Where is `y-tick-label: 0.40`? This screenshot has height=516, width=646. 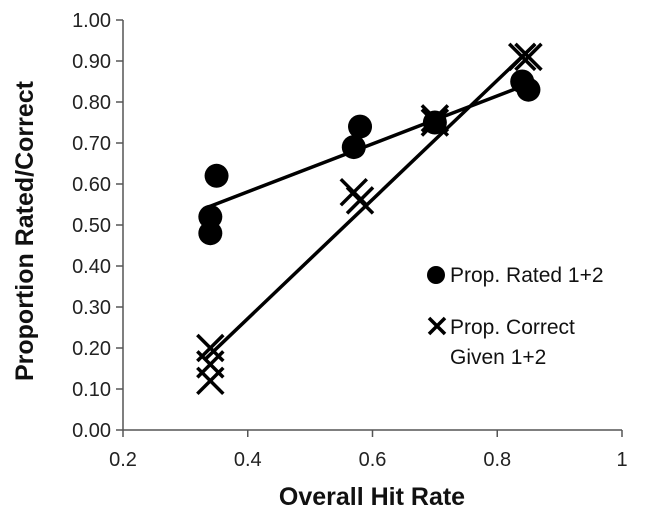 y-tick-label: 0.40 is located at coordinates (91, 267).